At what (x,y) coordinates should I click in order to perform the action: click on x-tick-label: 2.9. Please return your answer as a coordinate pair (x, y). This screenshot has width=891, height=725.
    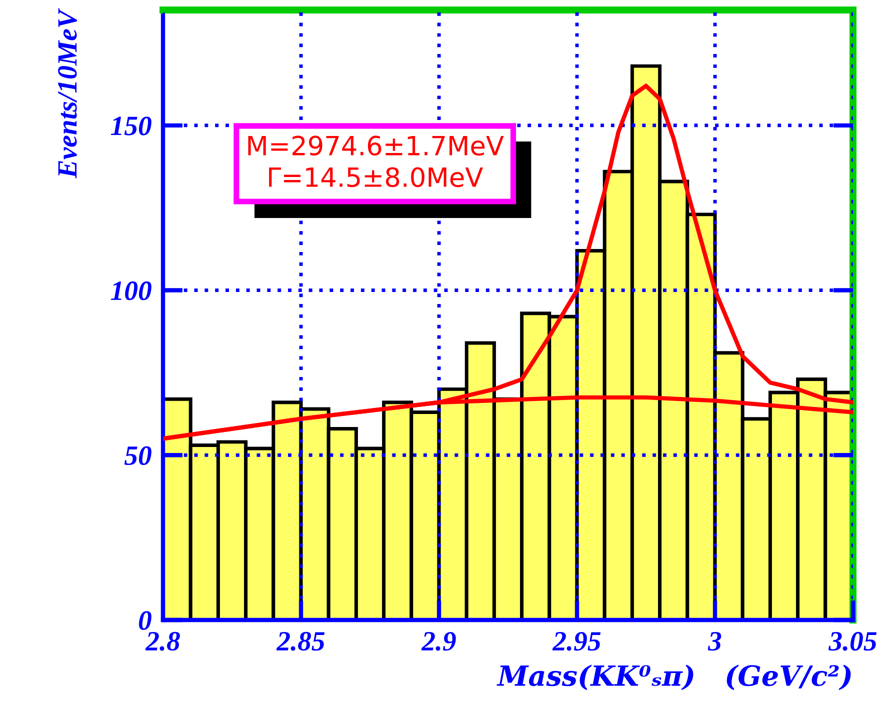
    Looking at the image, I should click on (438, 641).